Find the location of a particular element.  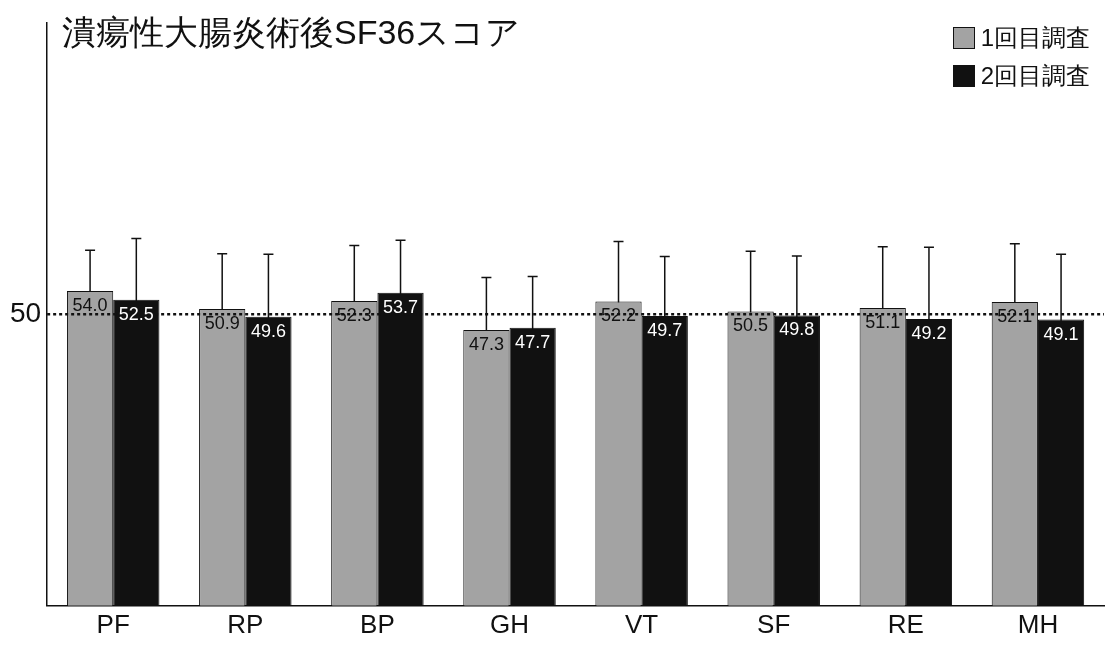

data-label: 47.3 is located at coordinates (486, 344).